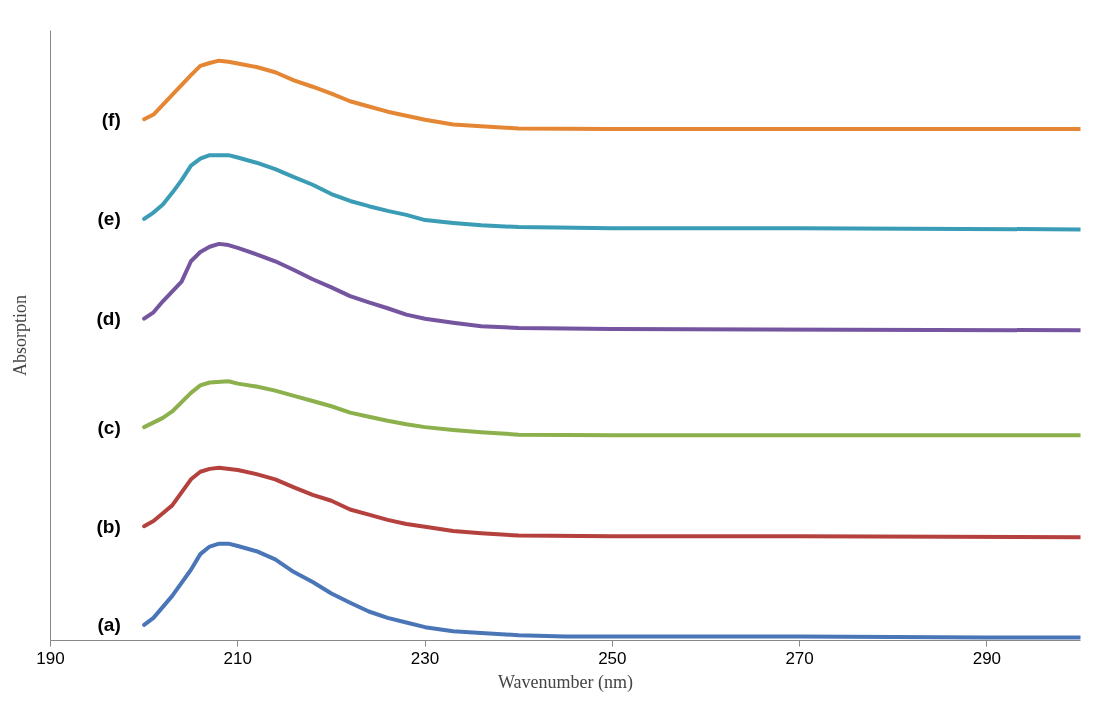 The width and height of the screenshot is (1117, 704). What do you see at coordinates (425, 658) in the screenshot?
I see `x-tick-label: 230` at bounding box center [425, 658].